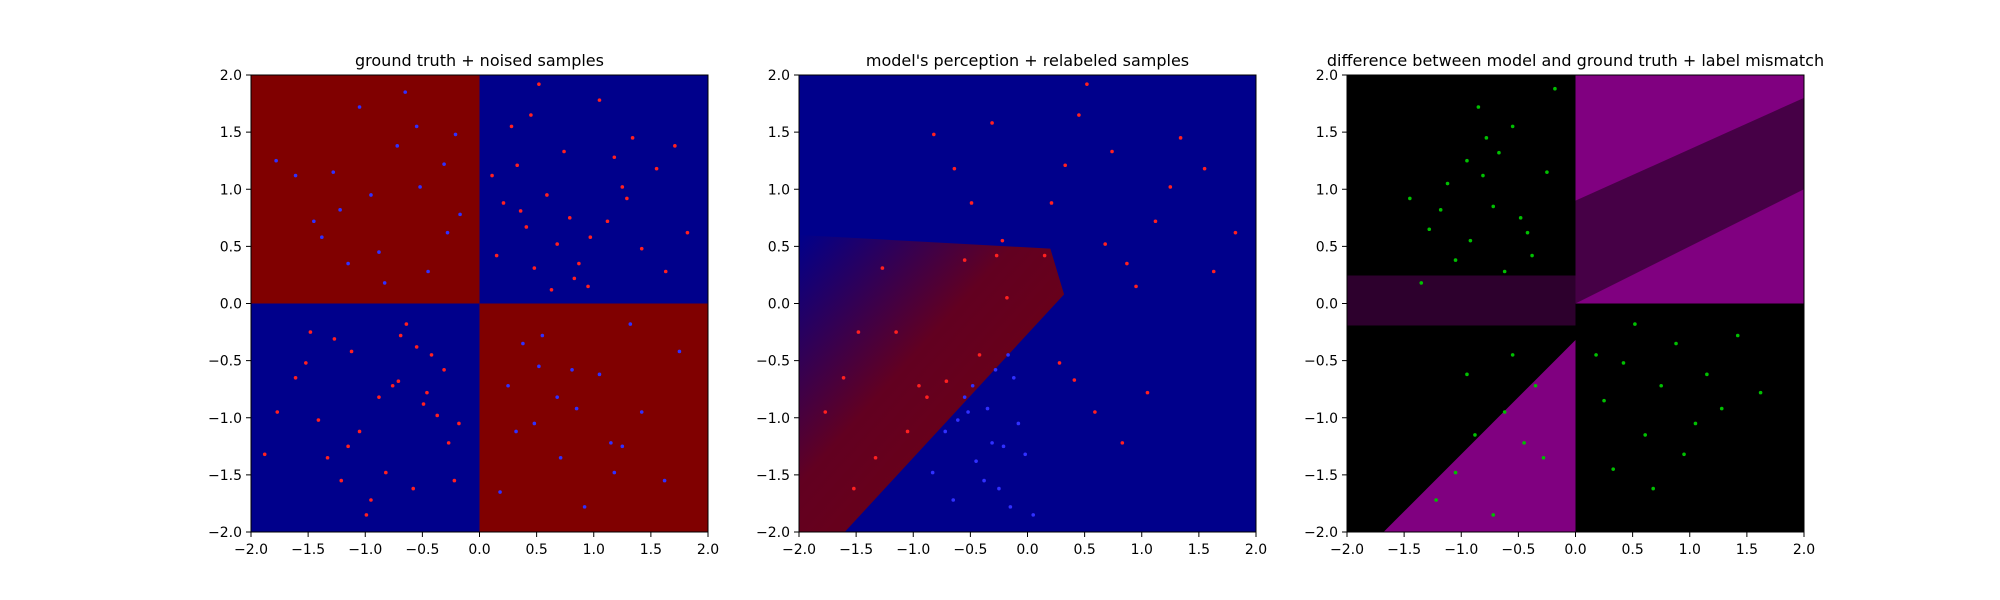 The height and width of the screenshot is (600, 2000). I want to click on diff-horizontal-band, so click(1461, 300).